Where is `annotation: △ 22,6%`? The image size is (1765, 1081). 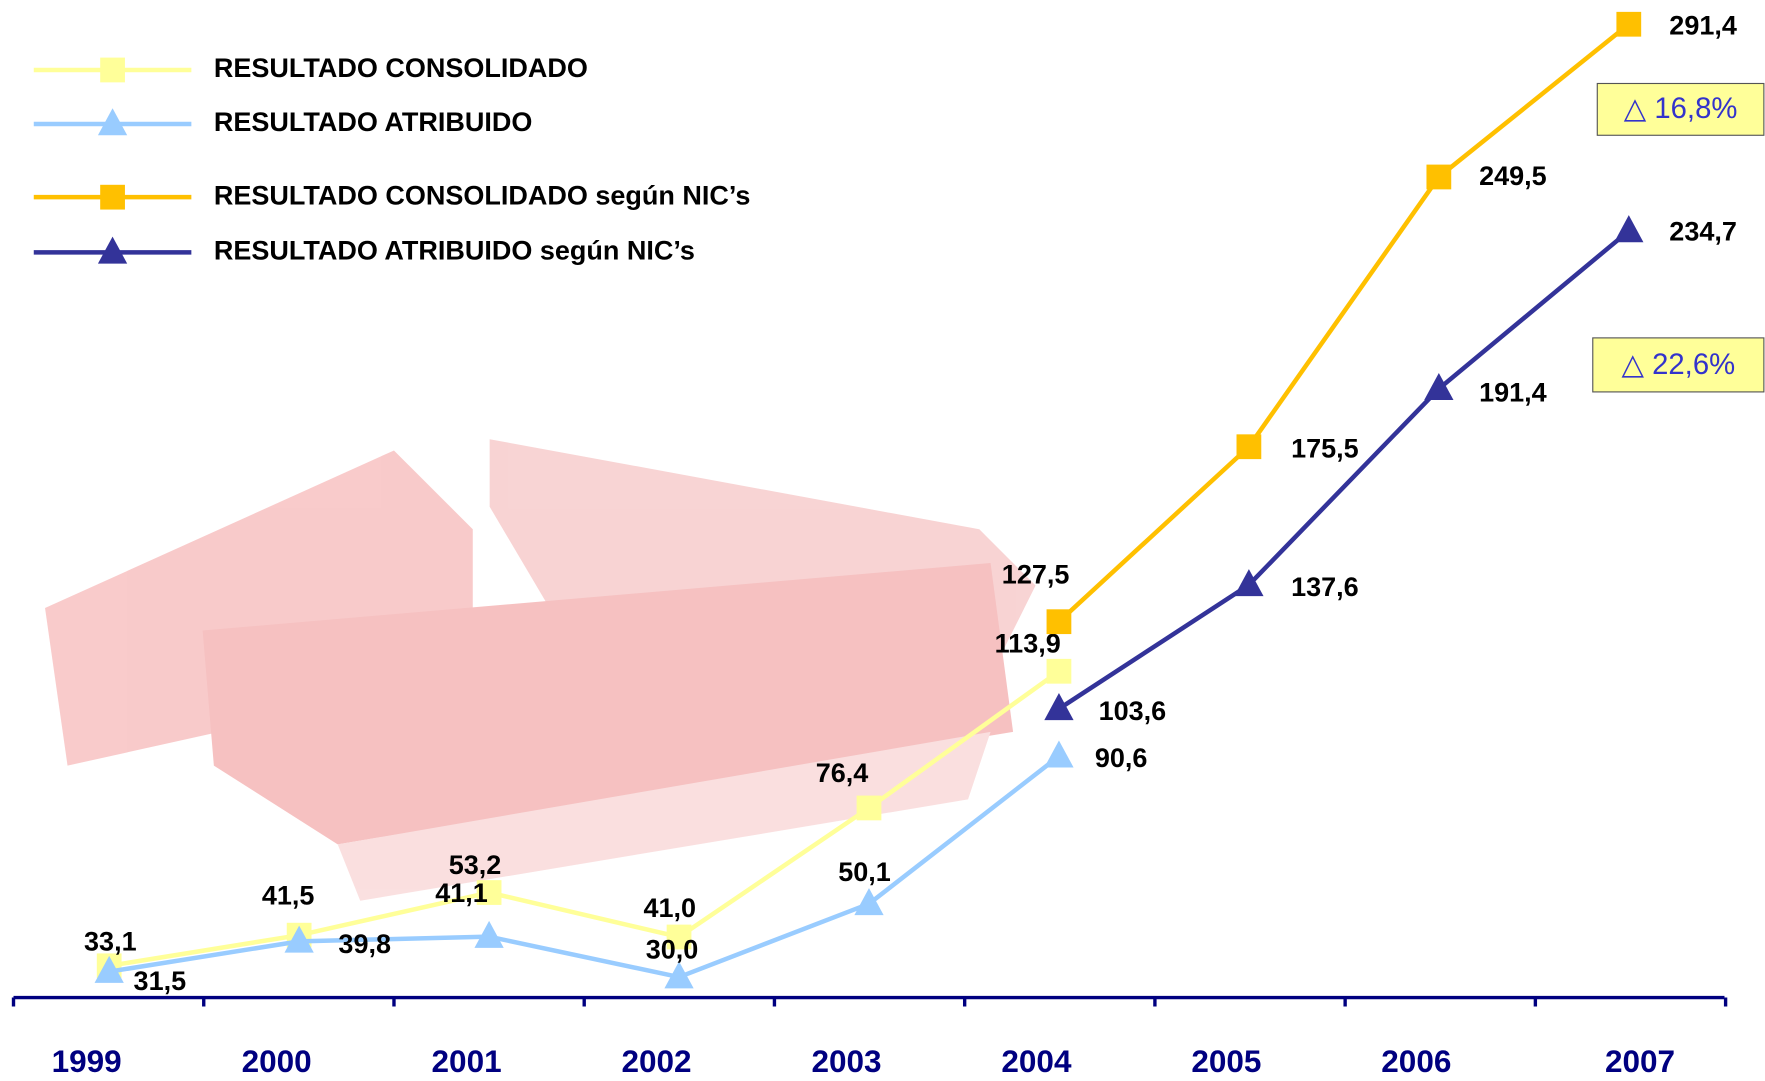 annotation: △ 22,6% is located at coordinates (1679, 365).